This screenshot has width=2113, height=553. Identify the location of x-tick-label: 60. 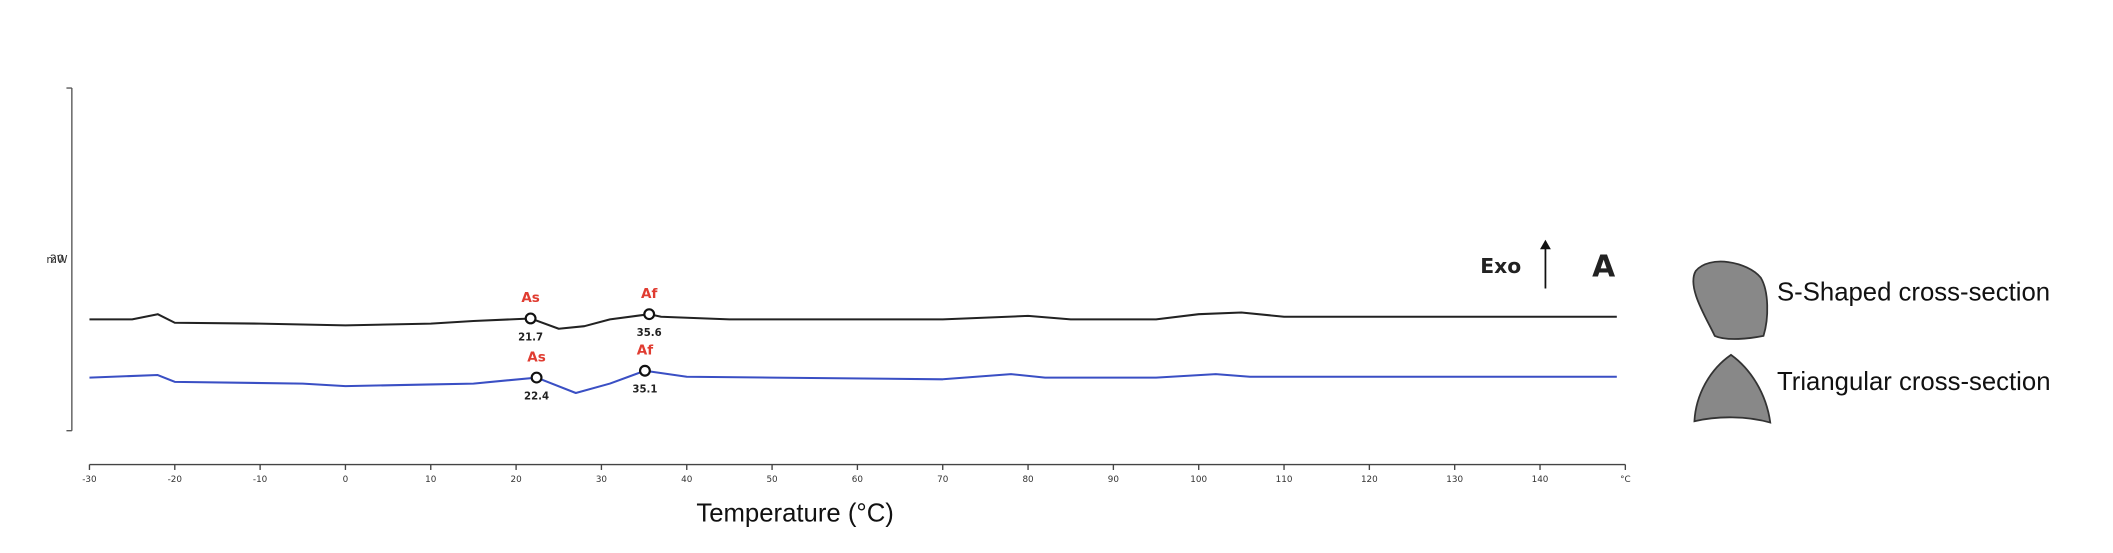
(858, 480).